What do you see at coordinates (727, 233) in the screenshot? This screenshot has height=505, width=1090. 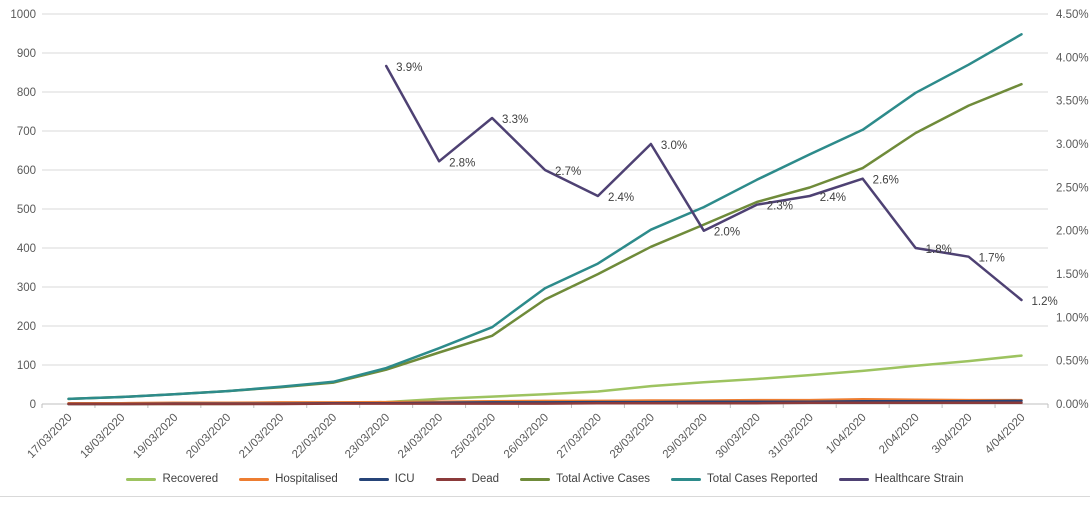 I see `data-label: 2.0%` at bounding box center [727, 233].